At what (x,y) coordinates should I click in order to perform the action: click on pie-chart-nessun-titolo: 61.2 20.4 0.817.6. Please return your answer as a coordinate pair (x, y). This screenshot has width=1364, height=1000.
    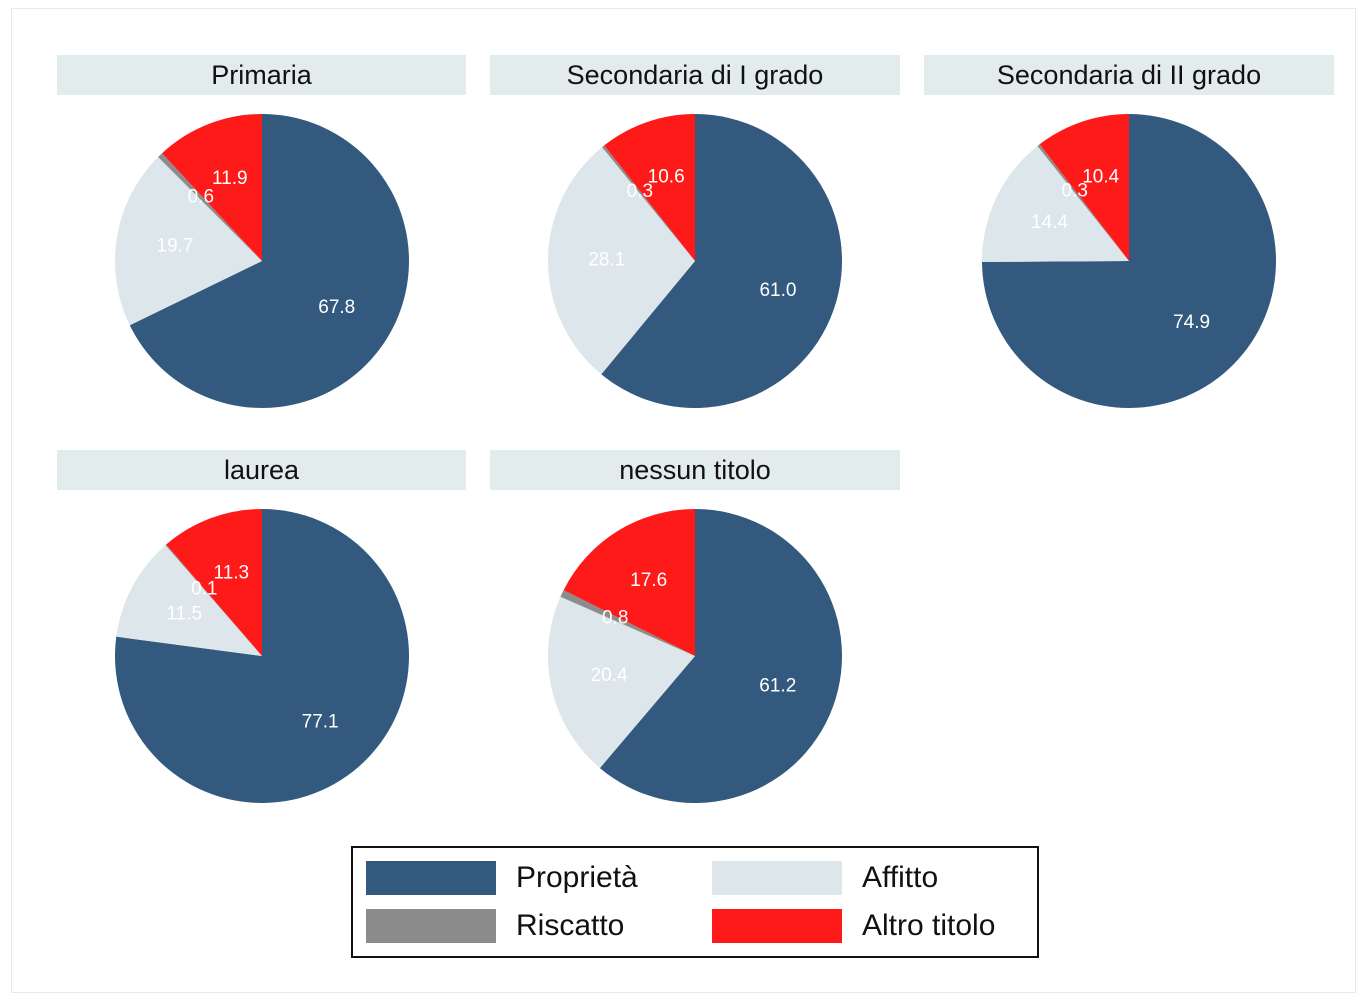
    Looking at the image, I should click on (695, 656).